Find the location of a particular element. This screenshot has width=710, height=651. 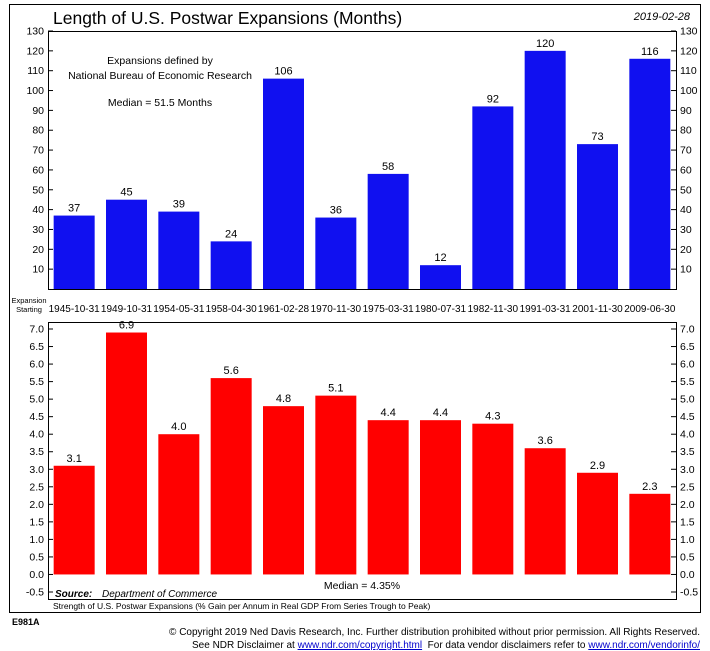

bar-value-label: 58 is located at coordinates (388, 167).